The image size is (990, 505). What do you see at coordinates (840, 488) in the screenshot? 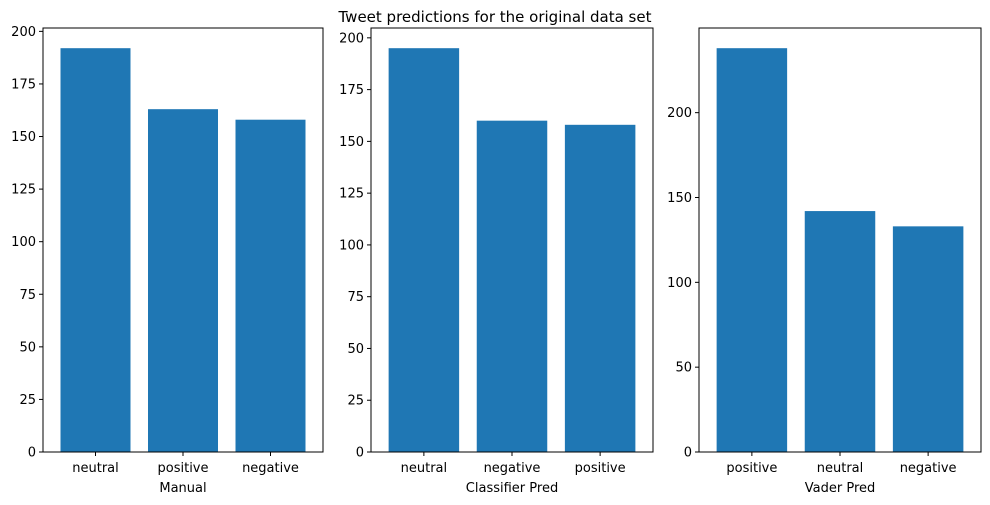
I see `x-axis-label: Vader Pred` at bounding box center [840, 488].